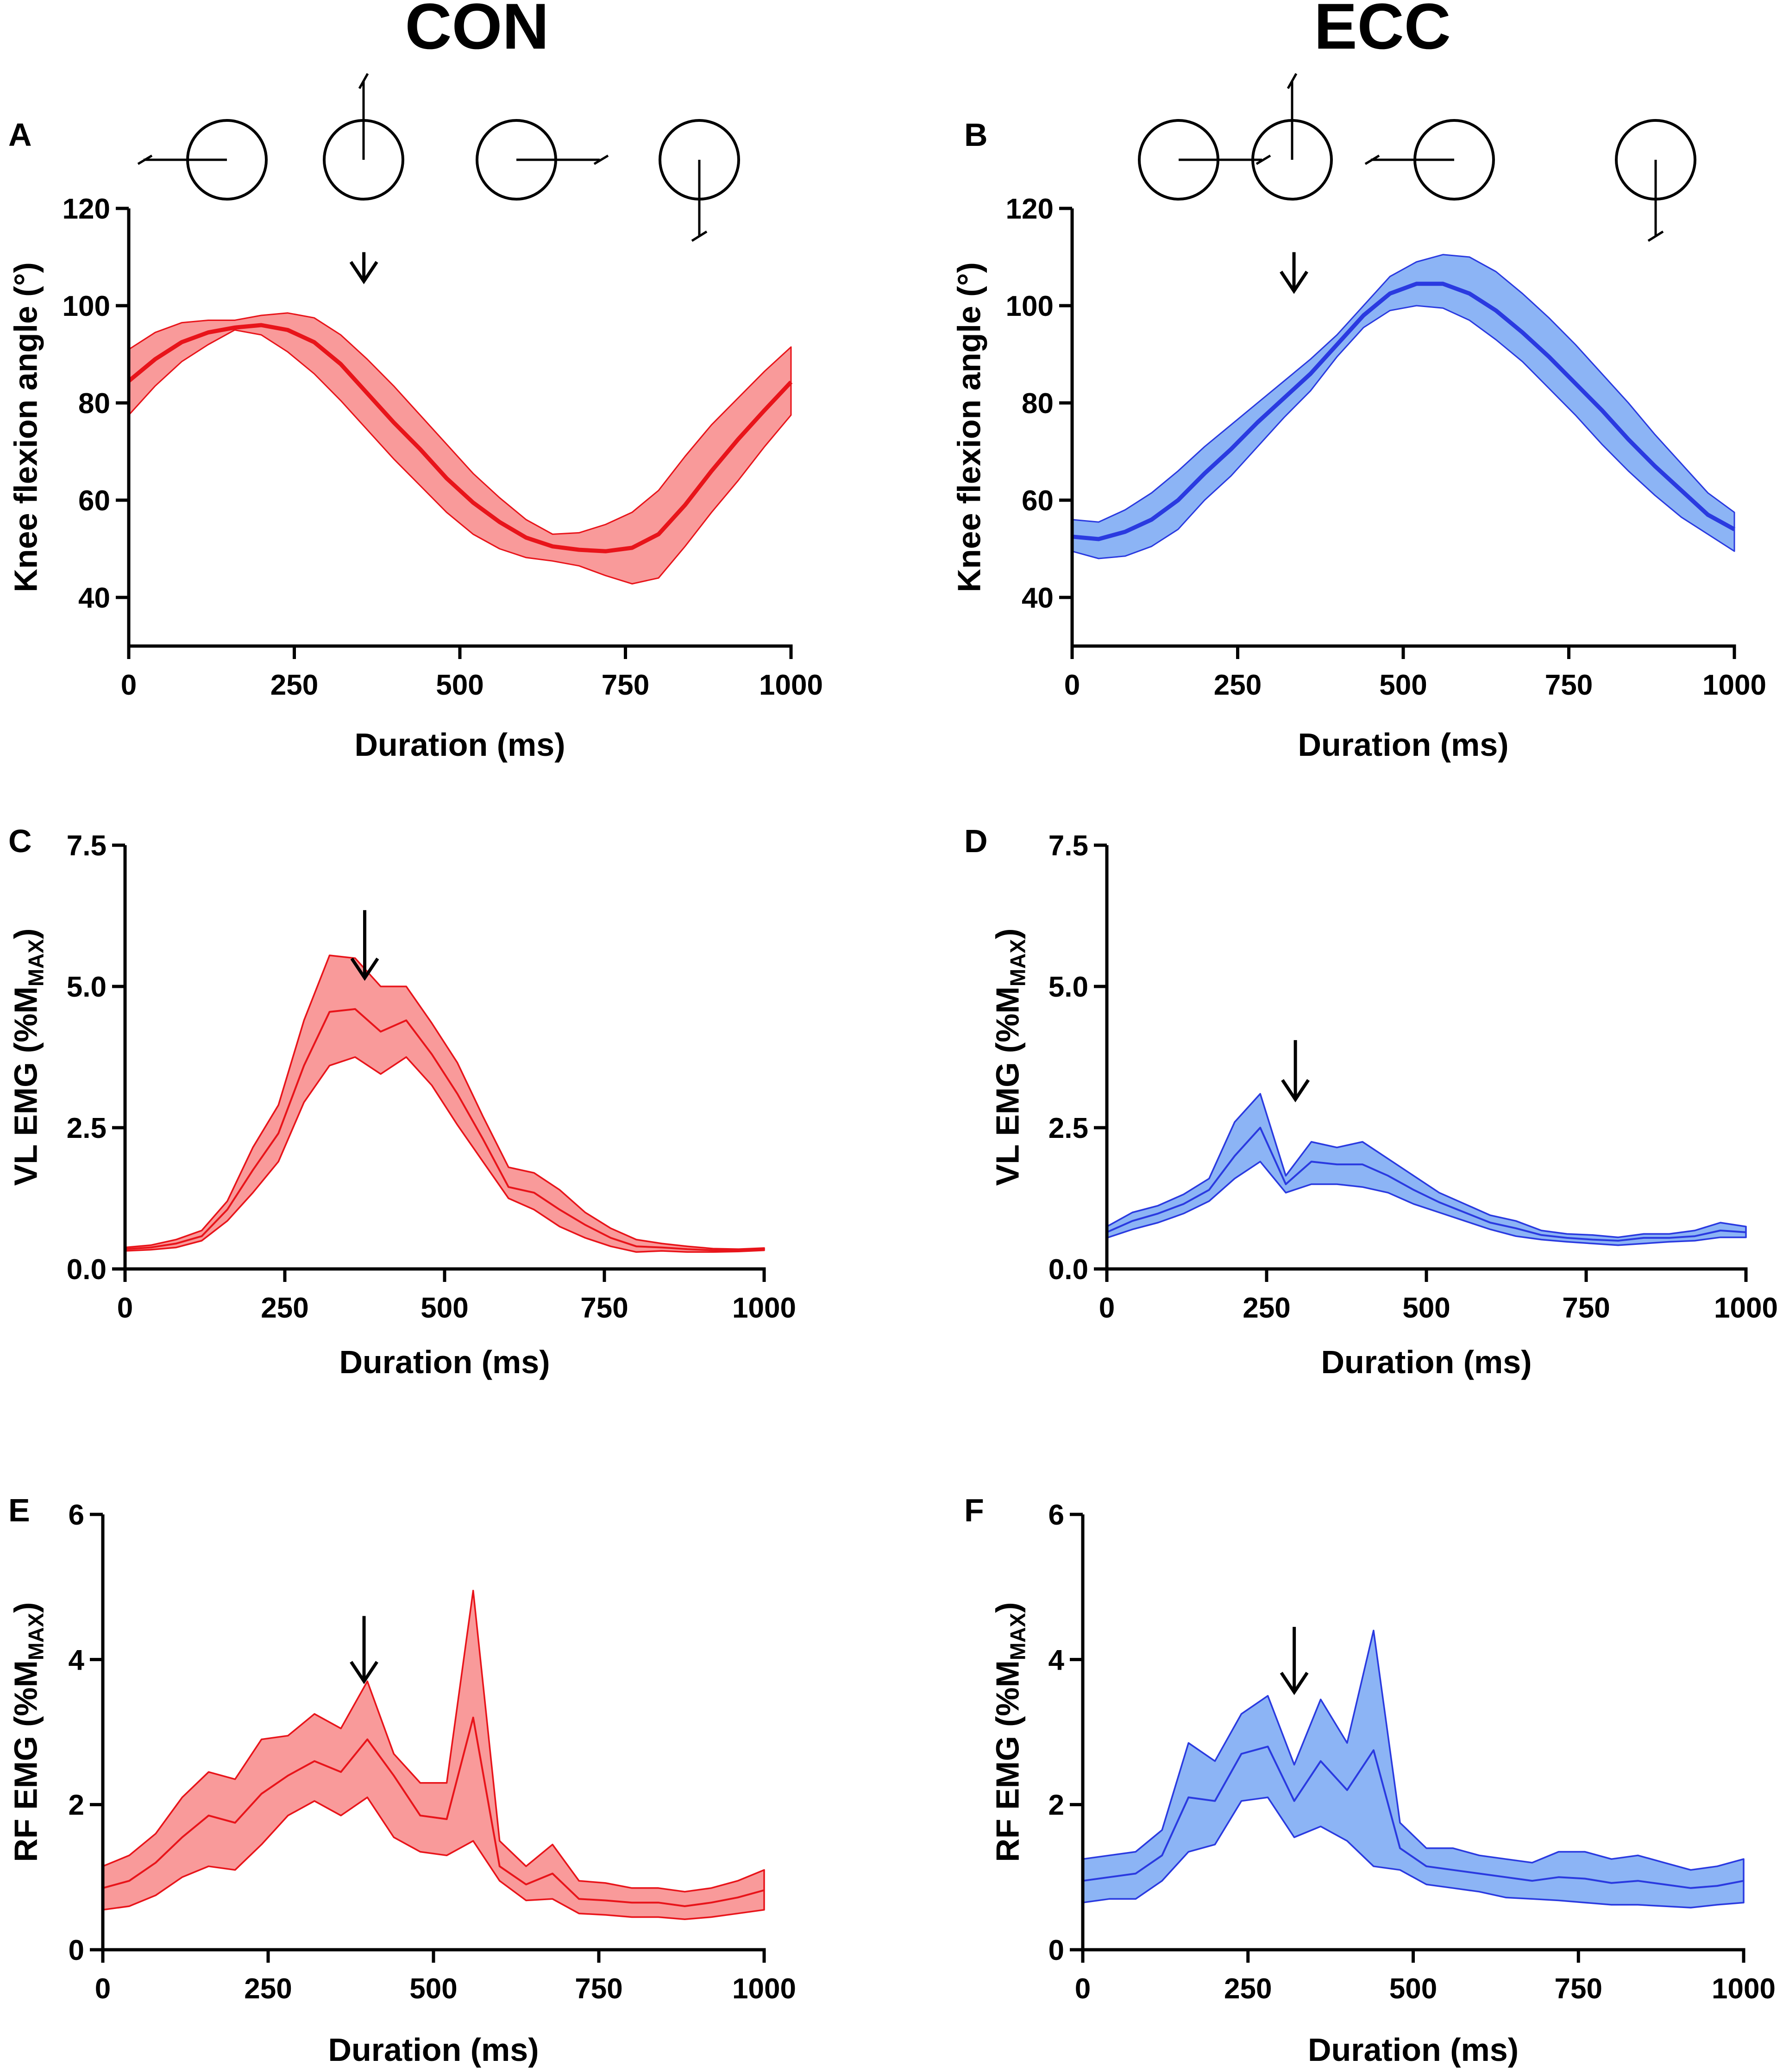 The image size is (1783, 2072). What do you see at coordinates (1068, 987) in the screenshot?
I see `y-tick-label: 5.0` at bounding box center [1068, 987].